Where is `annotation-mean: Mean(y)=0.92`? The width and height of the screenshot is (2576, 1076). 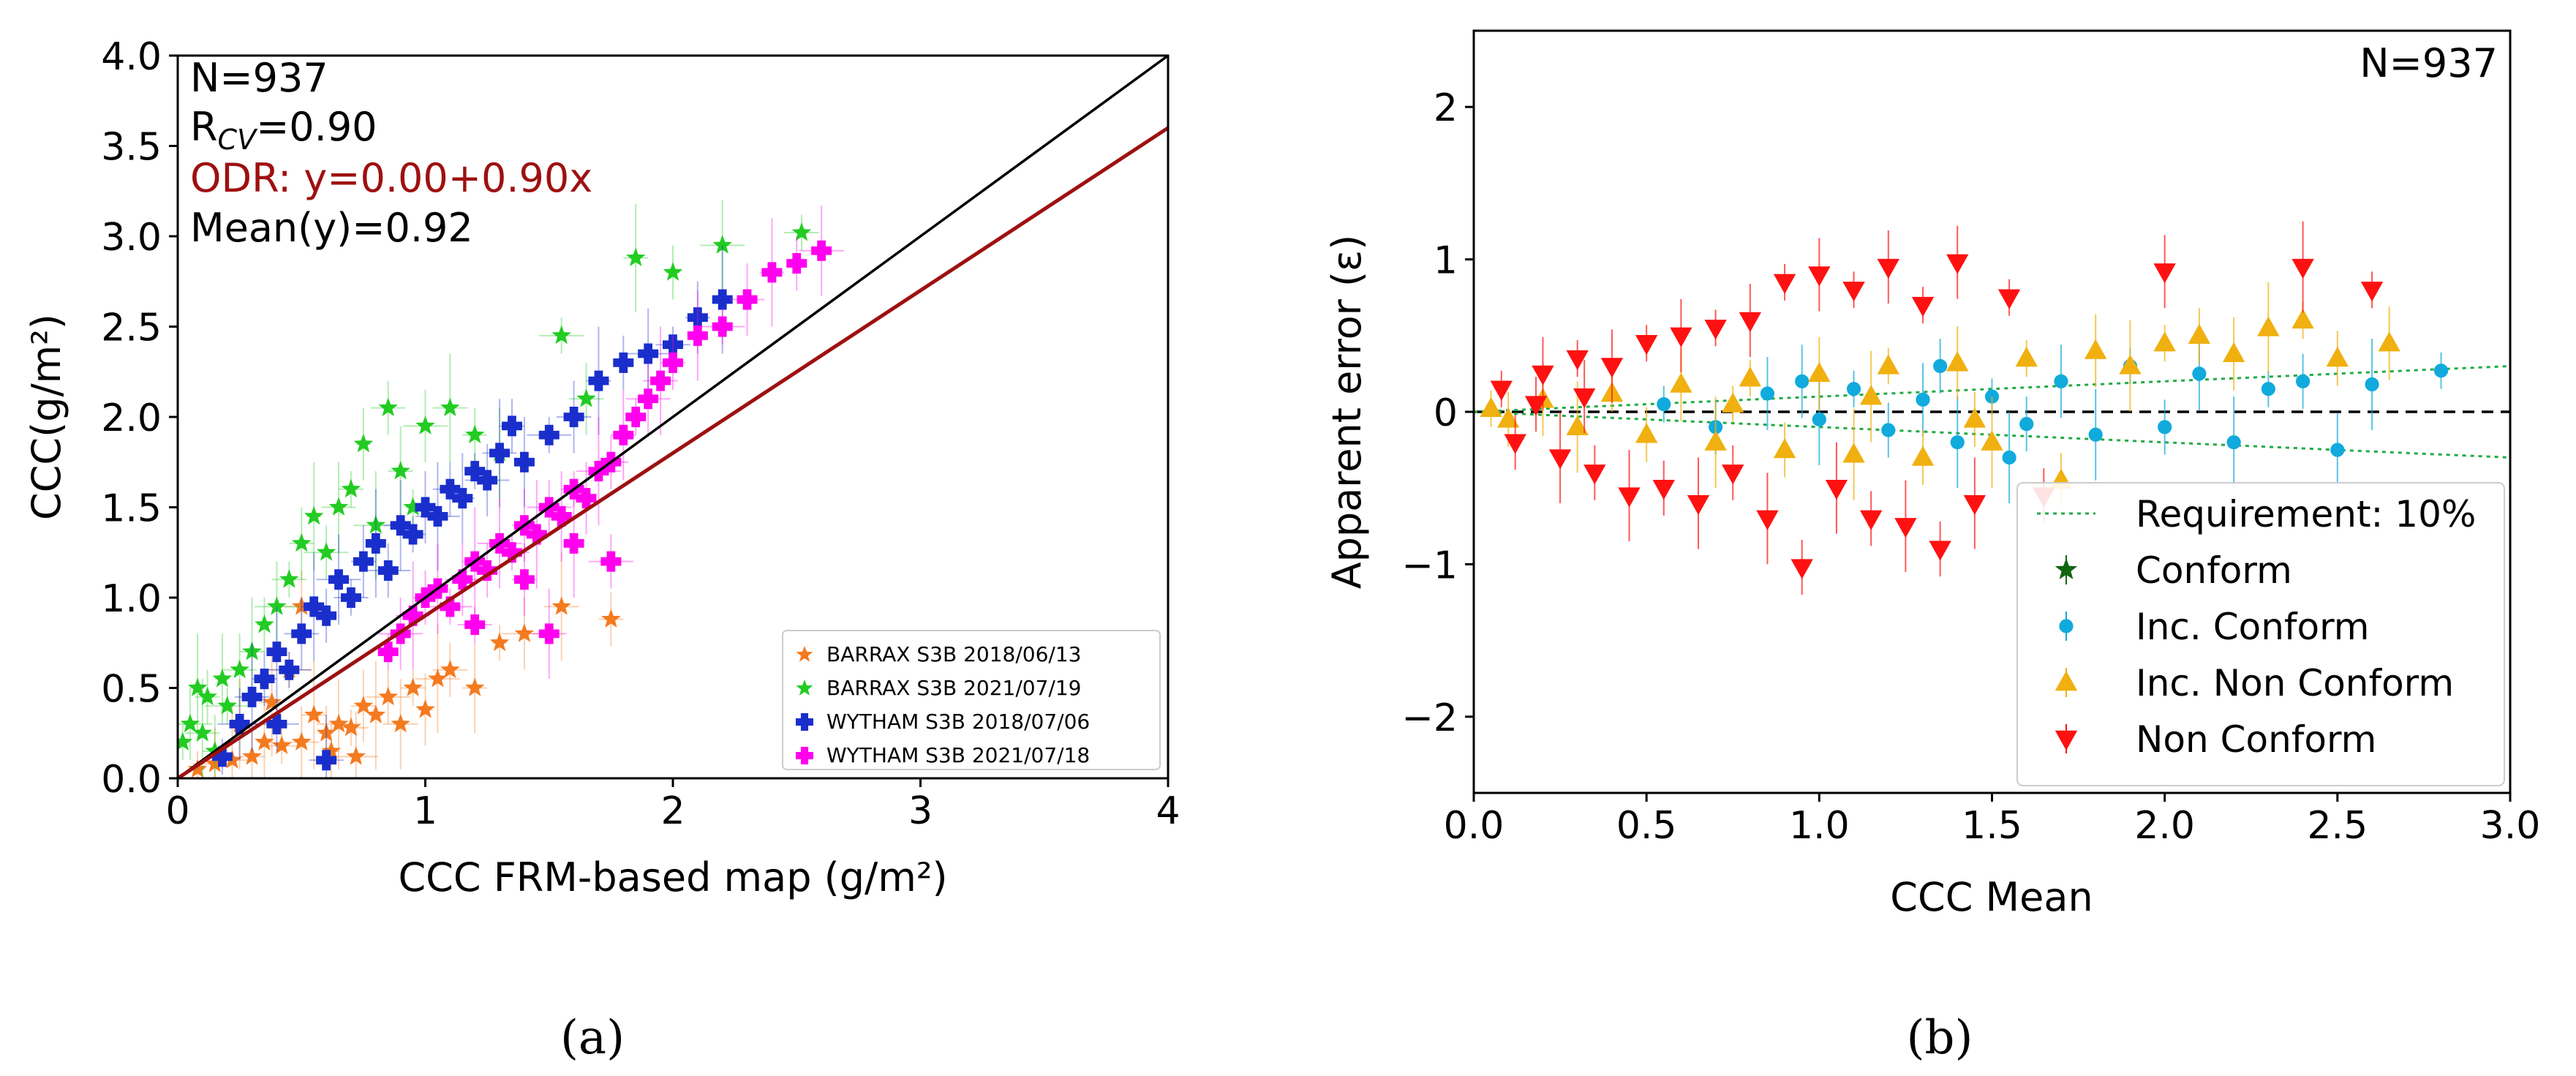 annotation-mean: Mean(y)=0.92 is located at coordinates (331, 228).